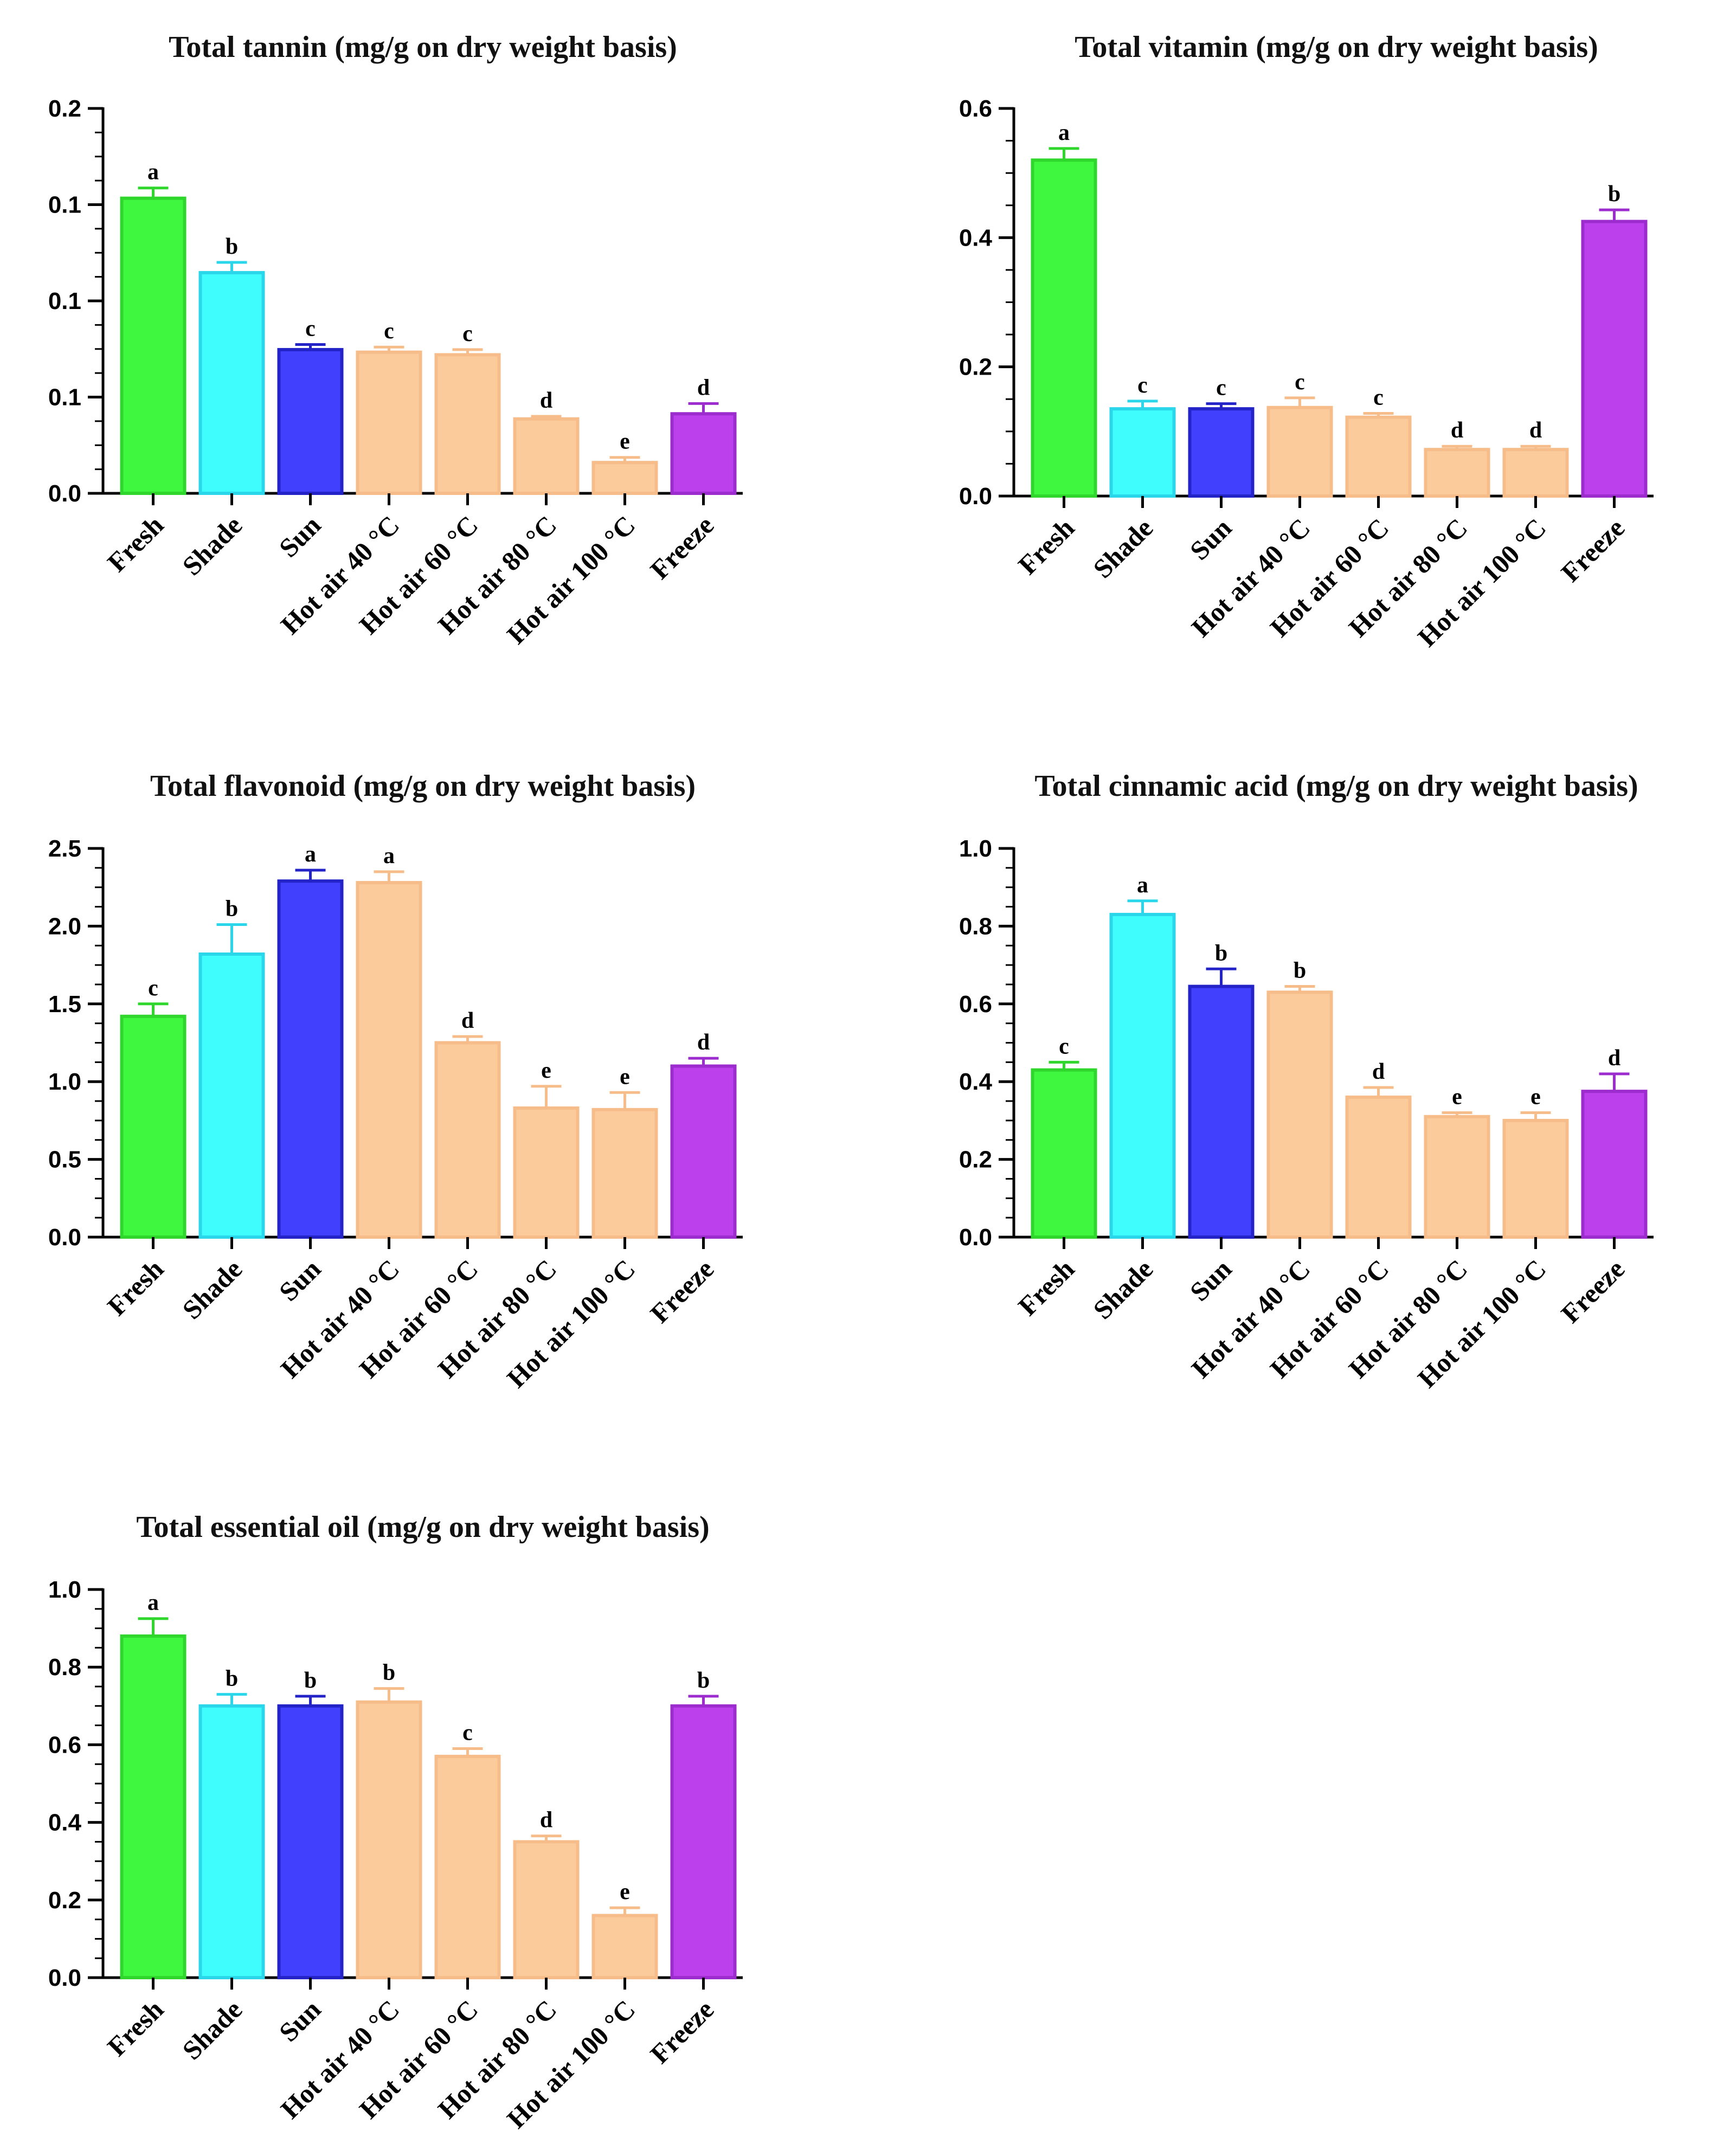  Describe the element at coordinates (64, 1004) in the screenshot. I see `y-tick-label: 1.5` at that location.